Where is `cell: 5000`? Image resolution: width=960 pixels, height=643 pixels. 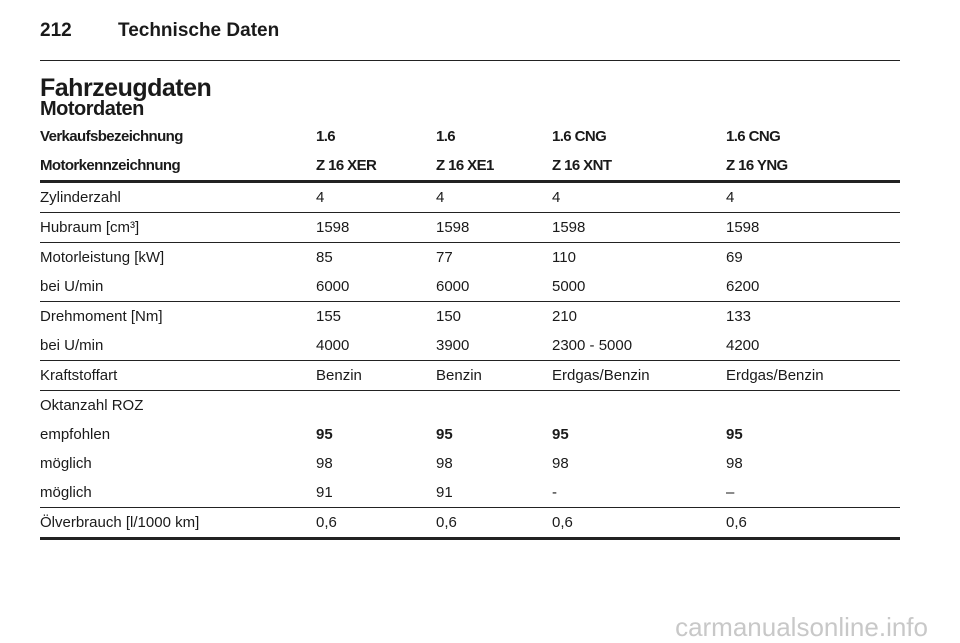
cell: 5000 is located at coordinates (639, 287).